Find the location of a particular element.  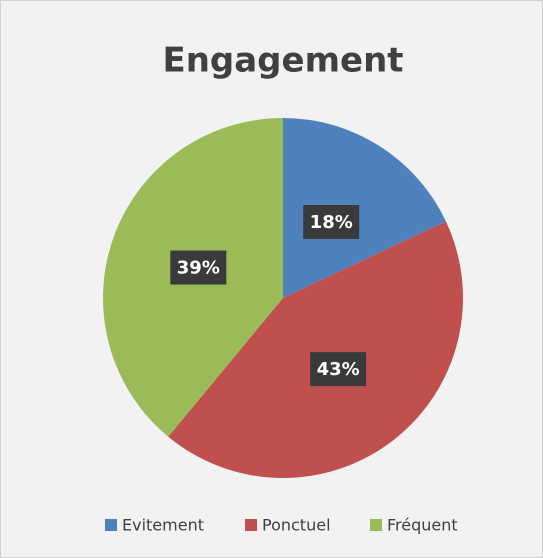

pie-slice is located at coordinates (364, 208).